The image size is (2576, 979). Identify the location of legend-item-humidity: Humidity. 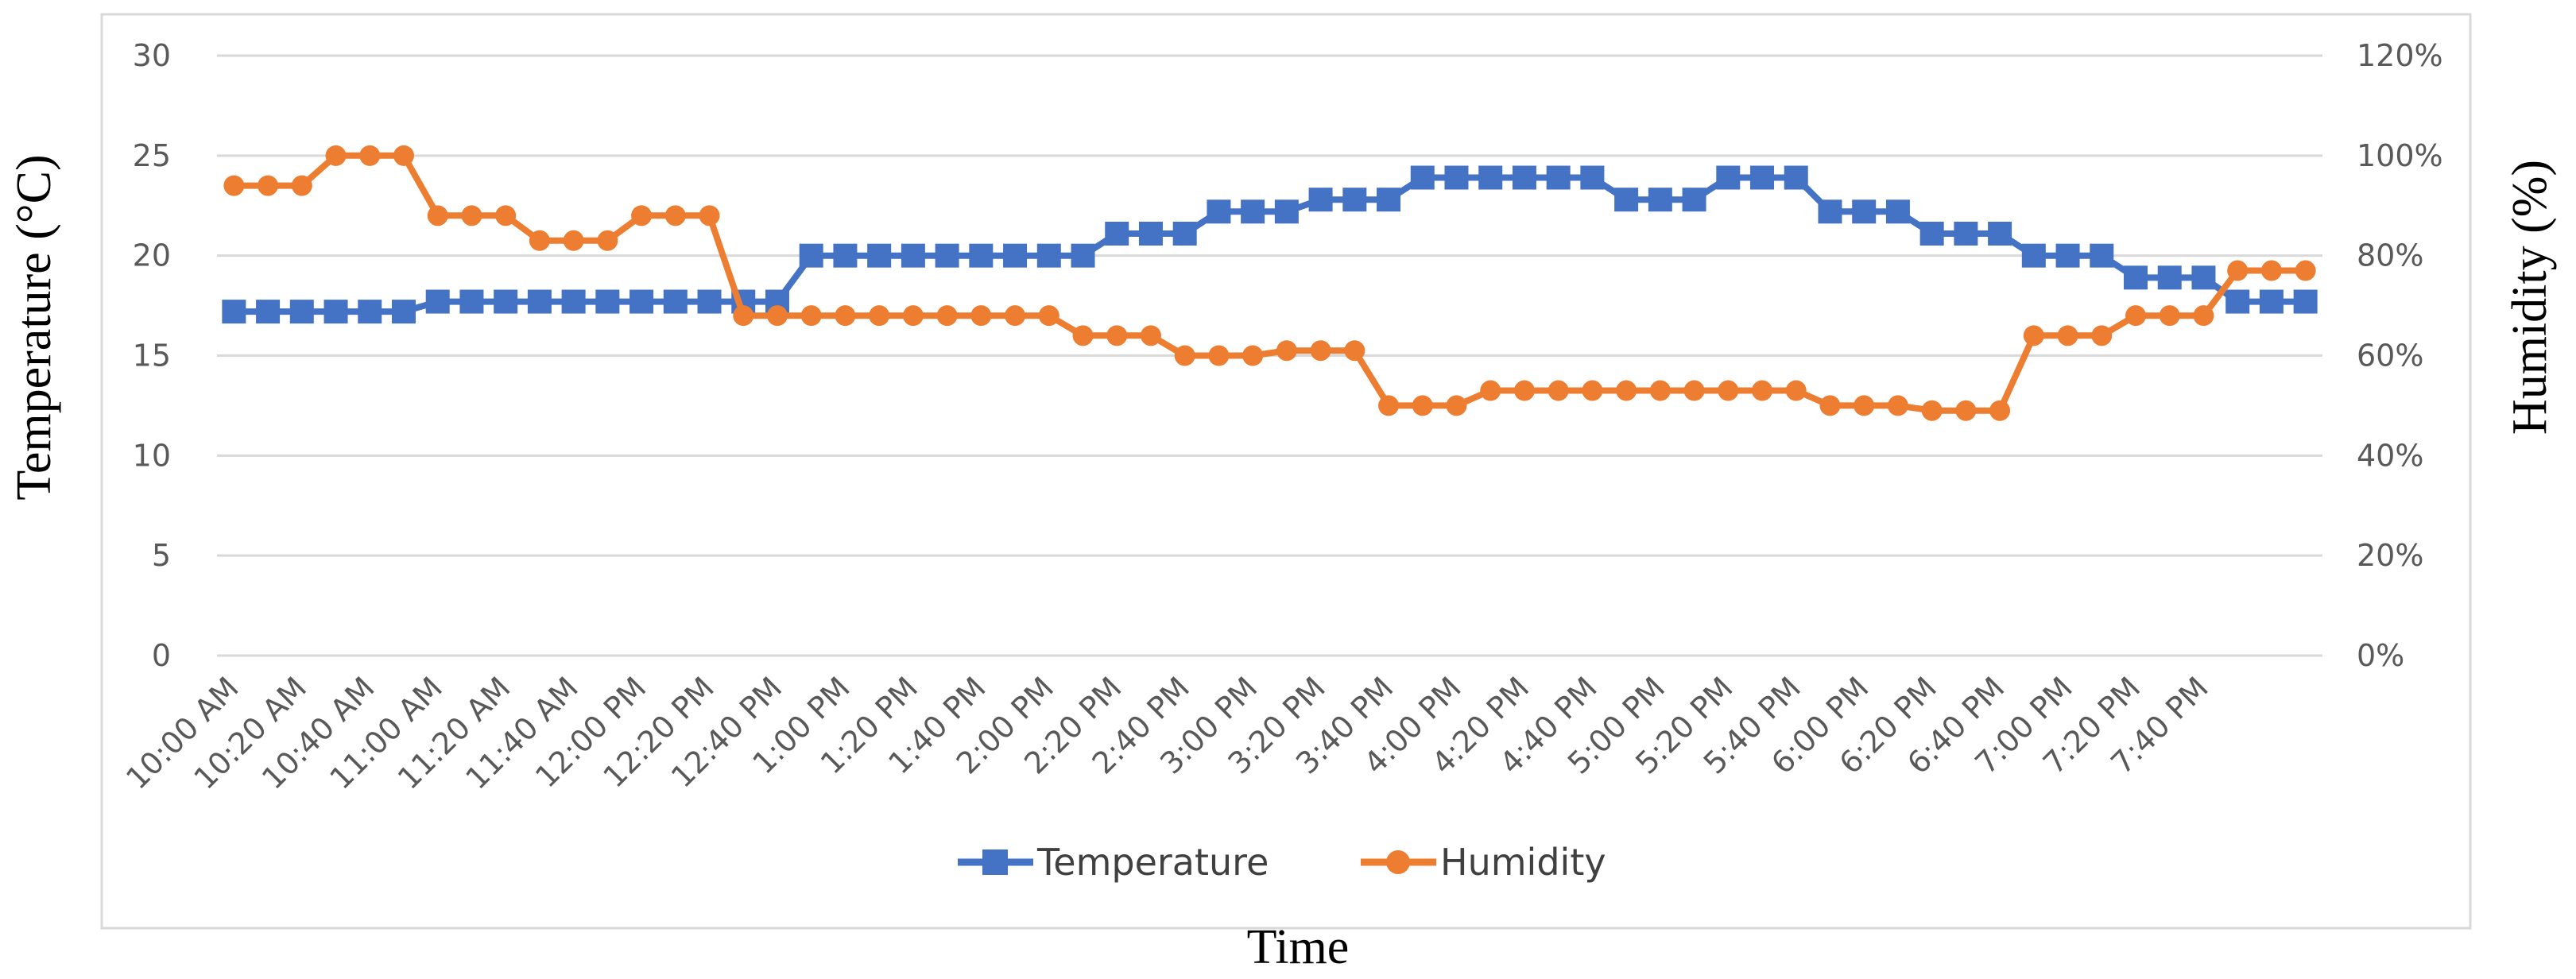
(1483, 862).